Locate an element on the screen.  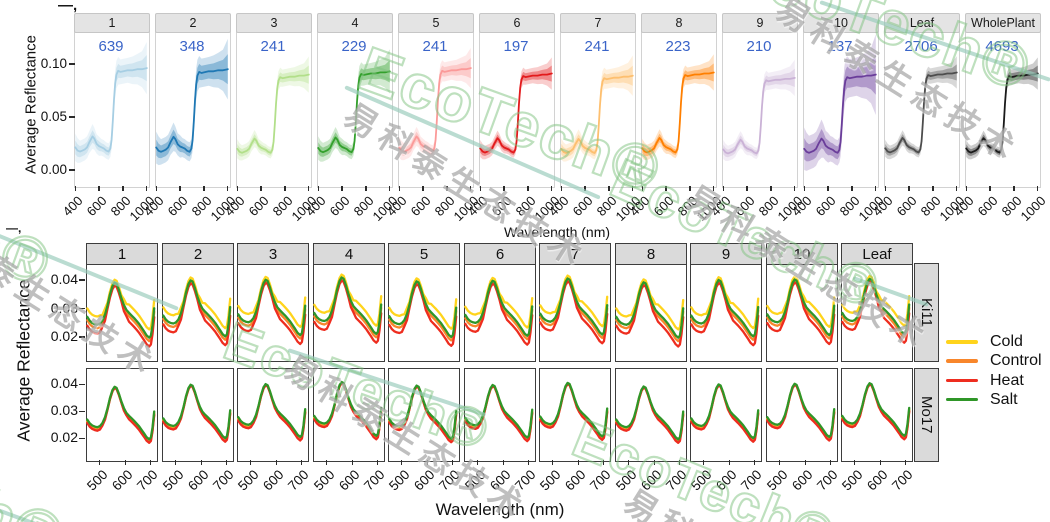
facet-count: 229 is located at coordinates (354, 46).